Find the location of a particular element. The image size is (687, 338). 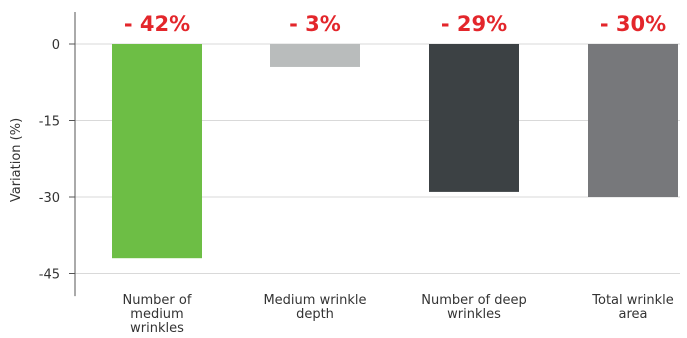

x-tick-label: Total wrinkle is located at coordinates (632, 300).